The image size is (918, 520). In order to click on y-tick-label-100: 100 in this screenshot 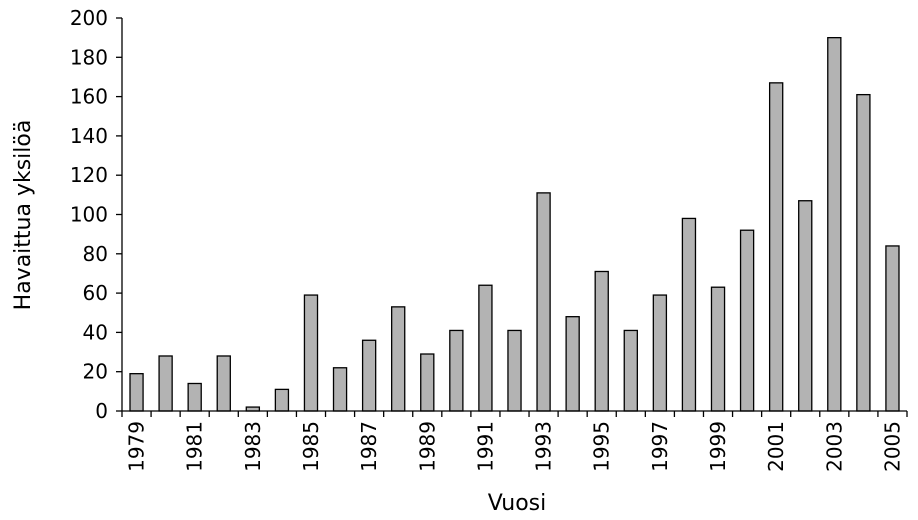, I will do `click(89, 215)`.